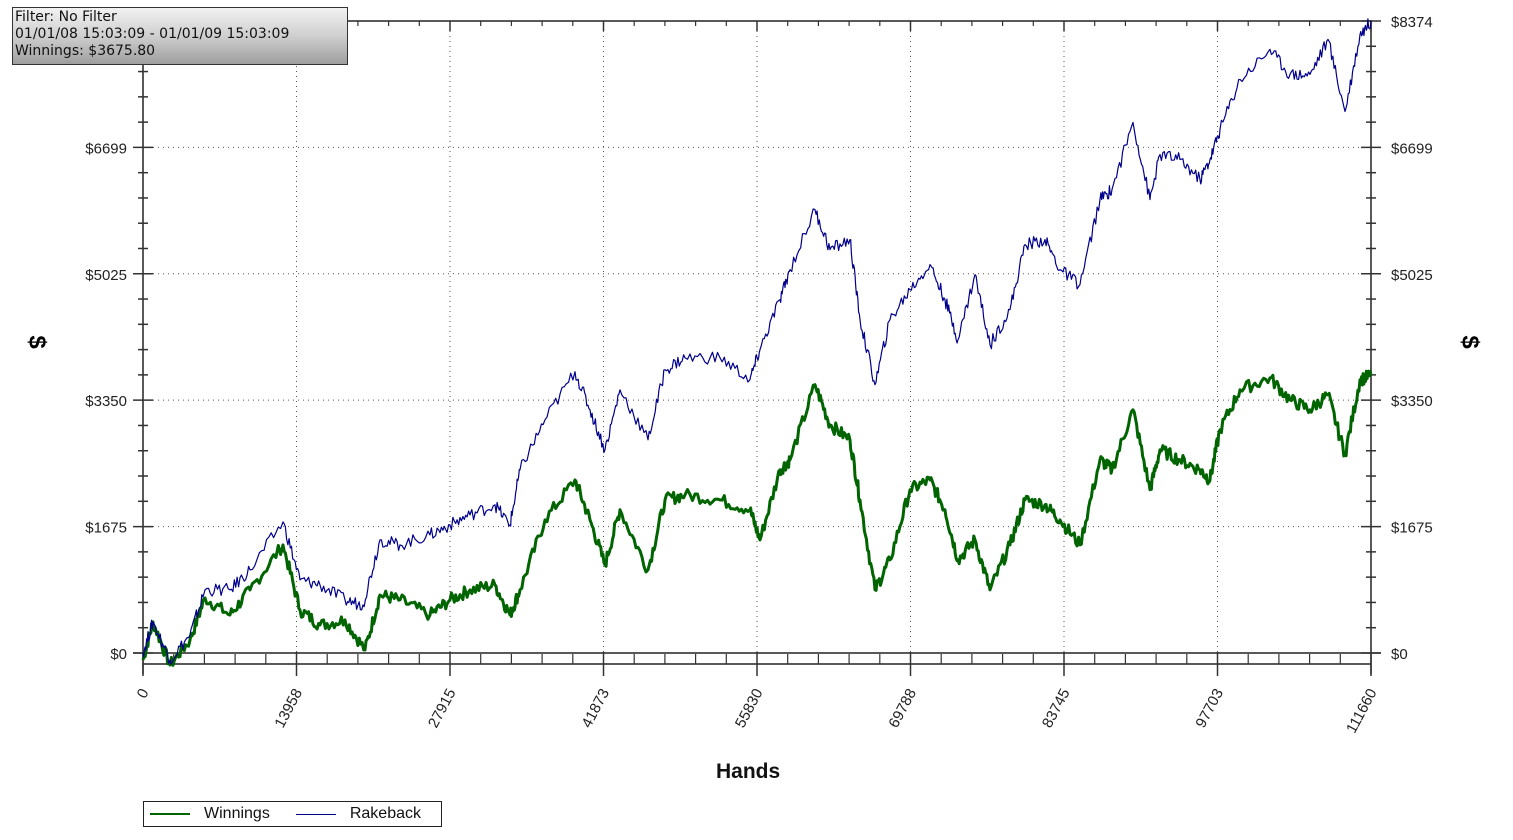 The width and height of the screenshot is (1513, 840). What do you see at coordinates (385, 813) in the screenshot?
I see `legend-label-rakeback: Rakeback` at bounding box center [385, 813].